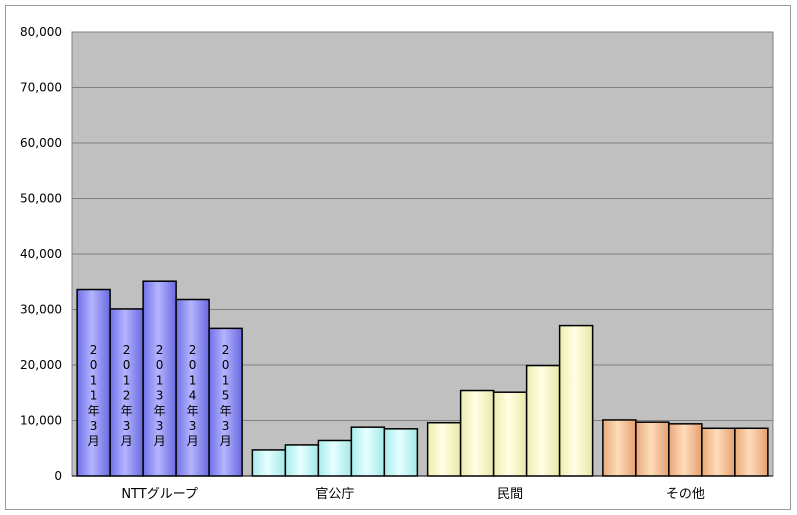 This screenshot has height=515, width=797. I want to click on x-category-label: 官公庁, so click(334, 494).